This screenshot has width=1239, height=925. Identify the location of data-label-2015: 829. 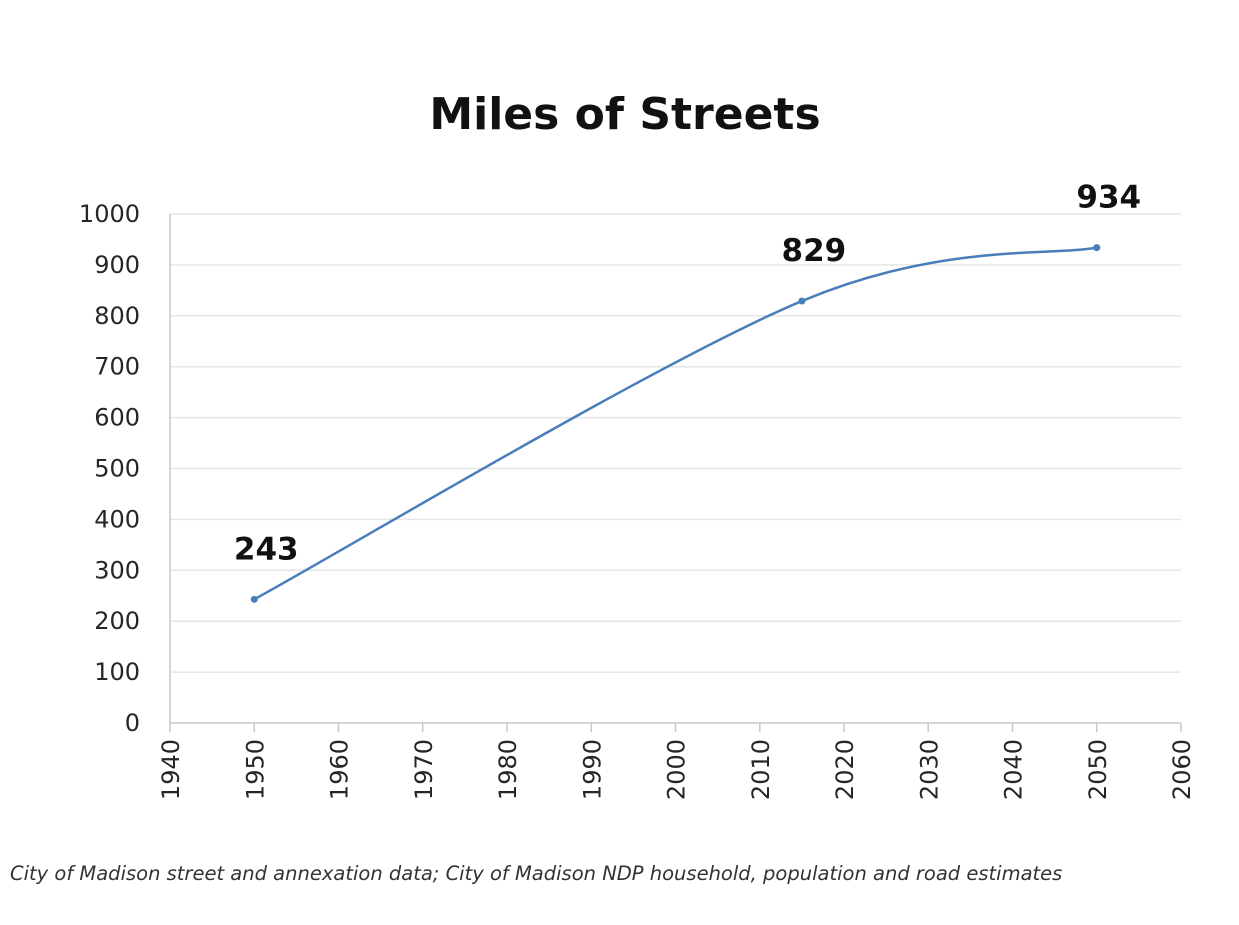
(814, 251).